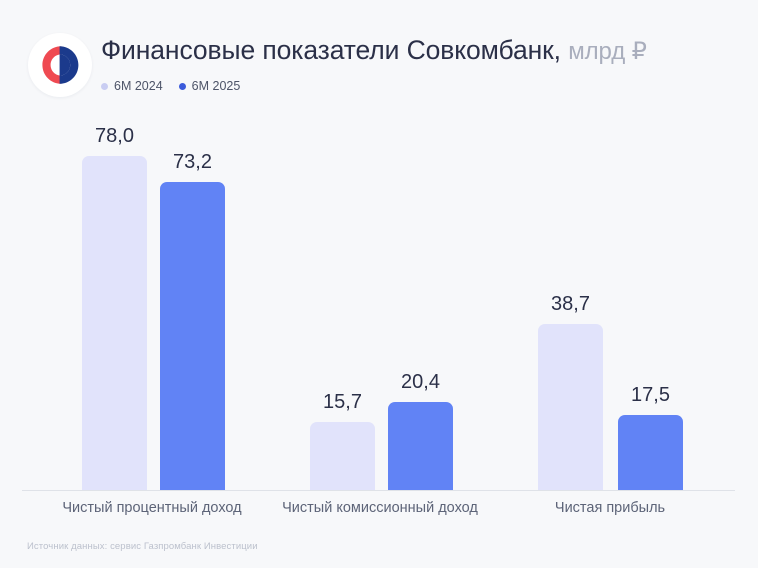  I want to click on legend-item-2024: 6M 2024, so click(132, 86).